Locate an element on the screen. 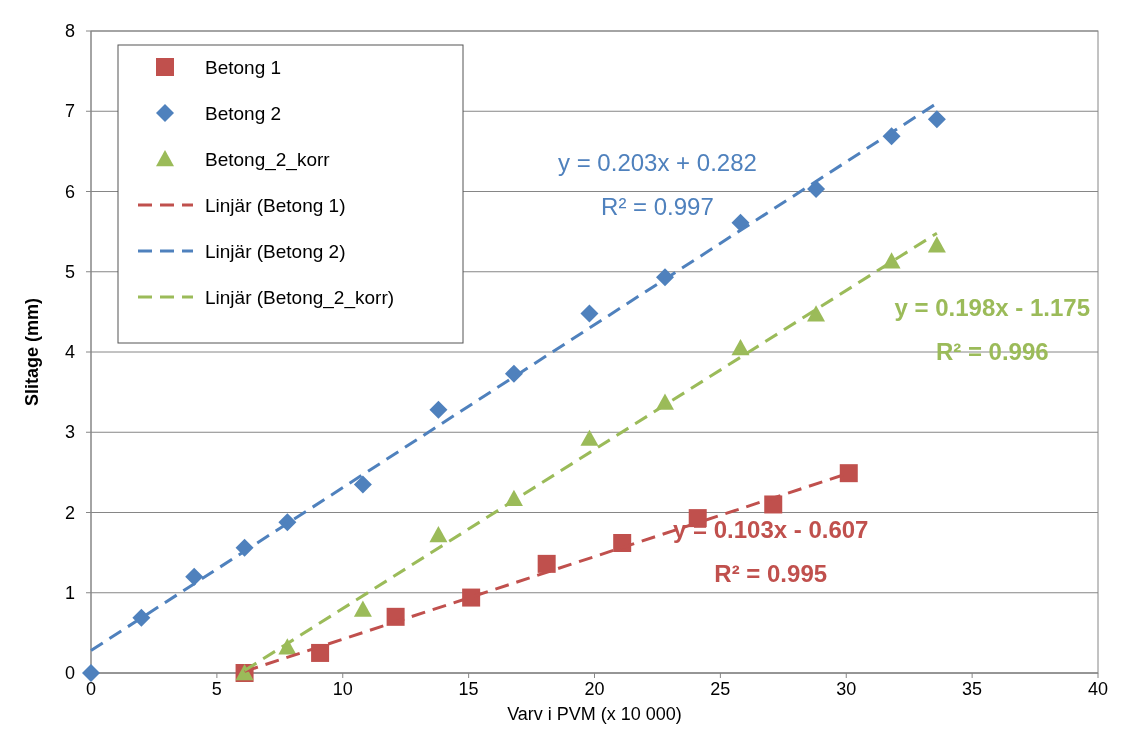 The image size is (1127, 735). annotation: y = 0.198x - 1.175 is located at coordinates (992, 307).